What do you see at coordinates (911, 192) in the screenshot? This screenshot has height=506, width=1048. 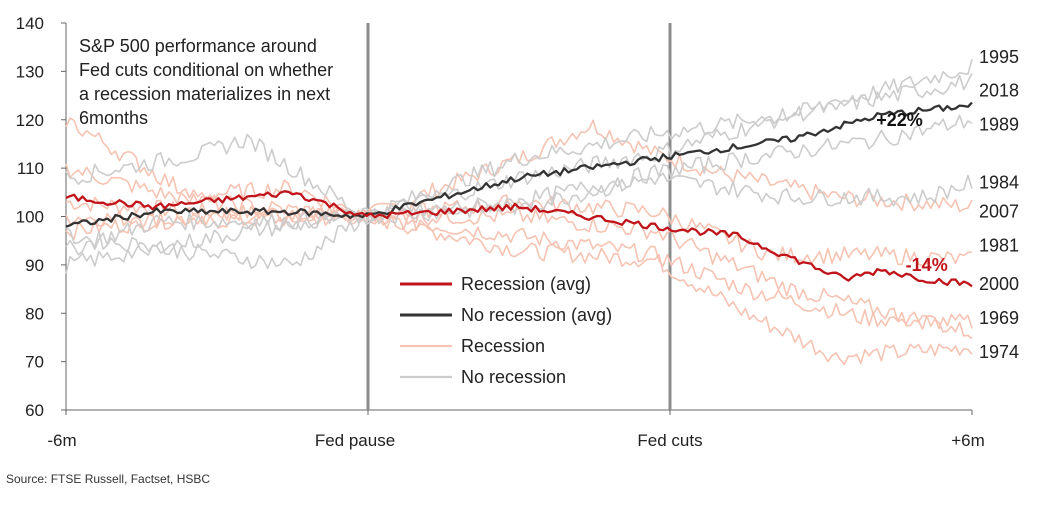 I see `annotations: +22% -14%` at bounding box center [911, 192].